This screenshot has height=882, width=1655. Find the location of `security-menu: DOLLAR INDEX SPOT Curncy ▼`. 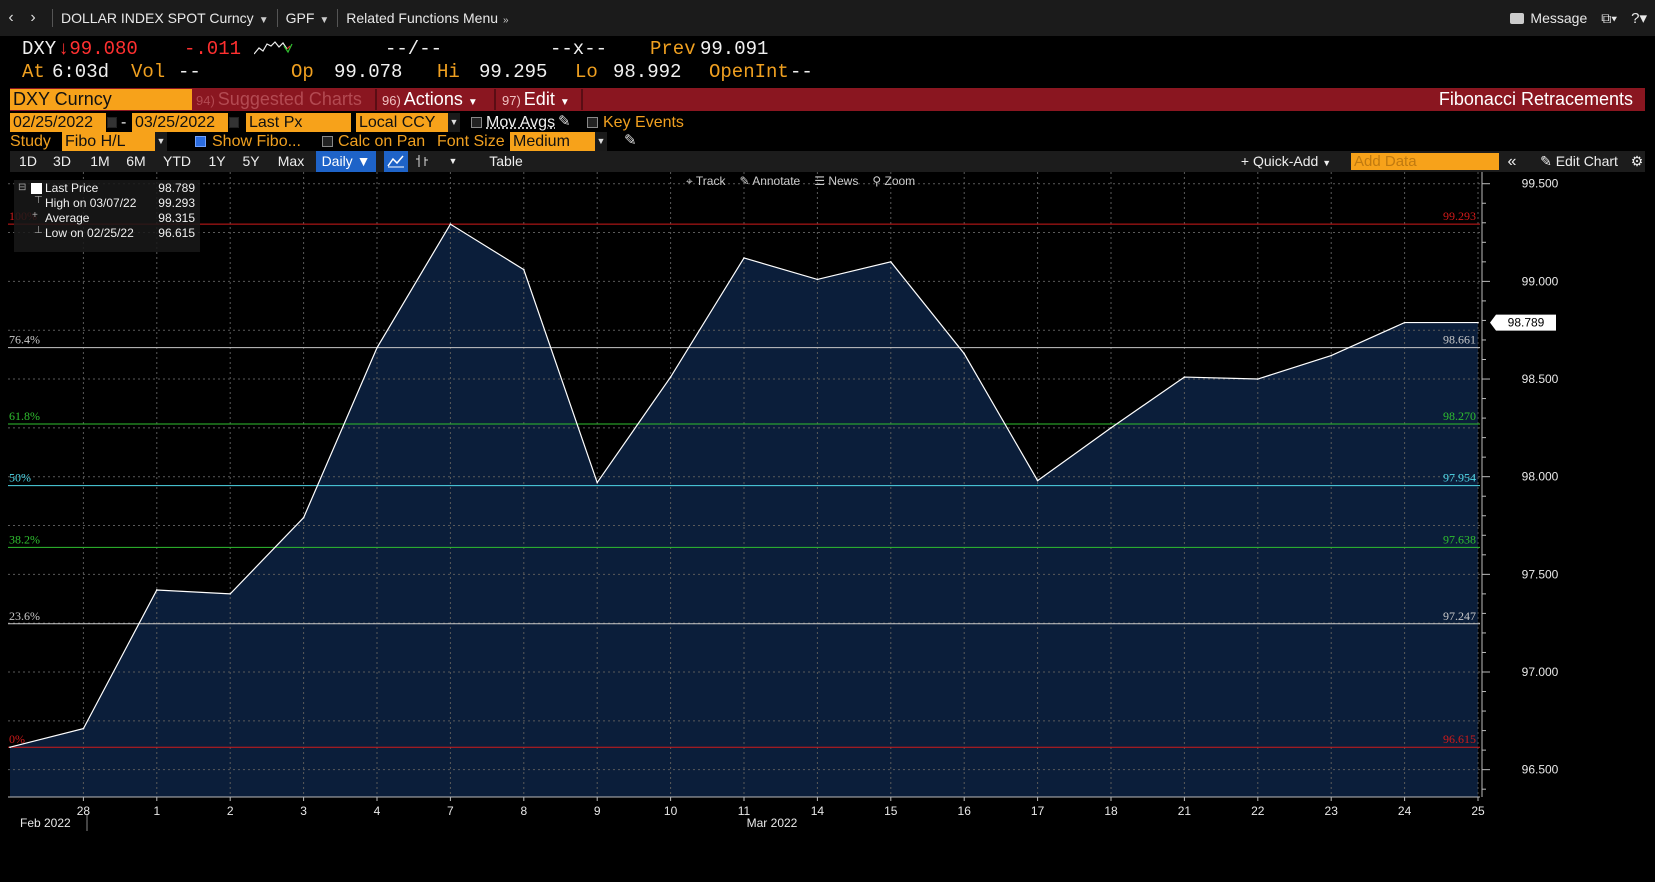

security-menu: DOLLAR INDEX SPOT Curncy ▼ is located at coordinates (165, 18).